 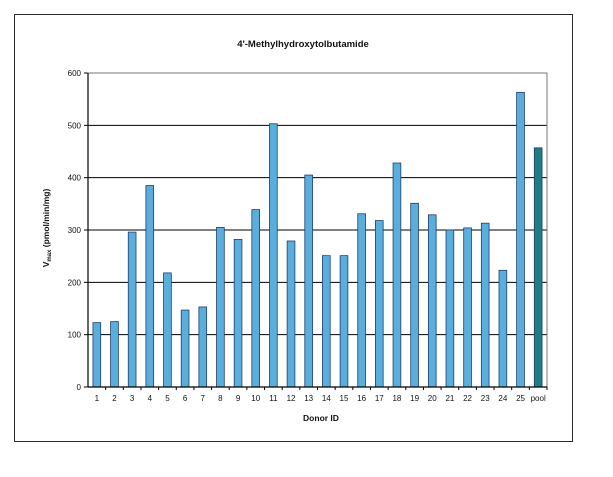 What do you see at coordinates (238, 398) in the screenshot?
I see `x-tick-label: 9` at bounding box center [238, 398].